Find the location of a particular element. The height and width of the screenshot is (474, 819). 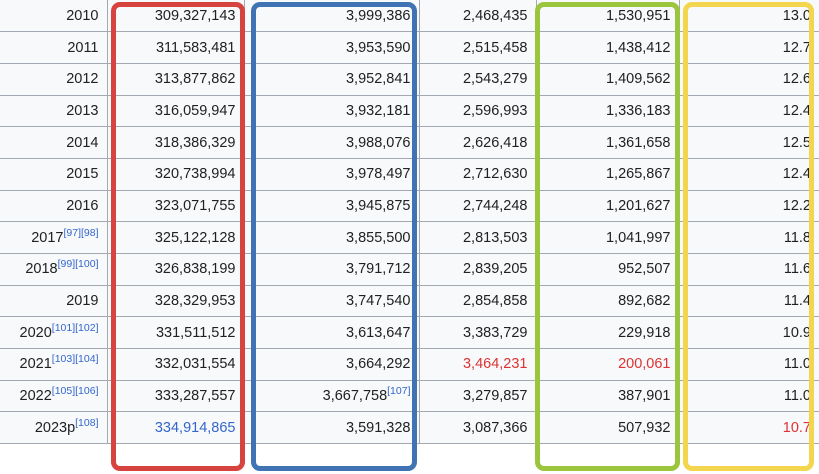

column-2-cell: 3,667,758[107] is located at coordinates (331, 396).